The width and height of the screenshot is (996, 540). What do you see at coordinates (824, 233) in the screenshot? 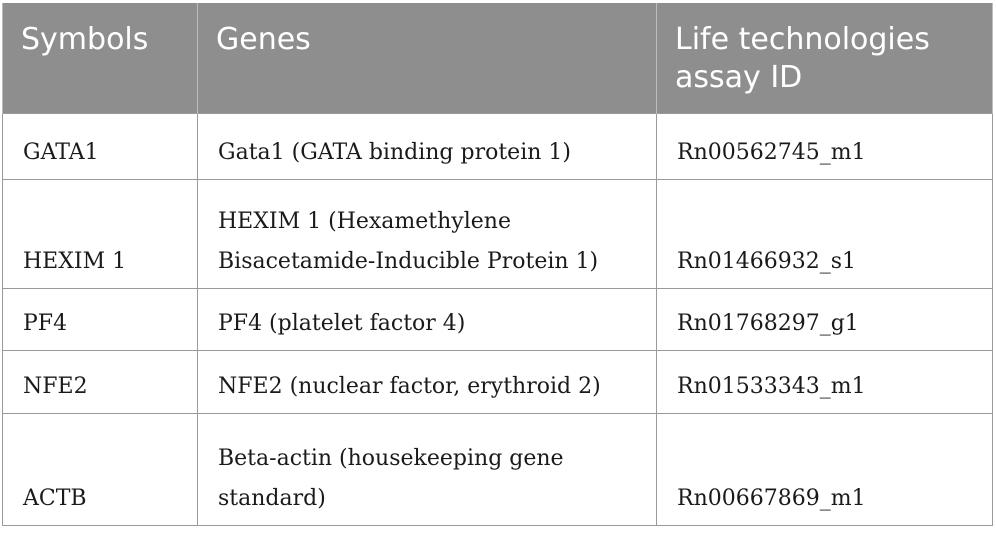
I see `cell-assay-id: Rn01466932_s1` at bounding box center [824, 233].